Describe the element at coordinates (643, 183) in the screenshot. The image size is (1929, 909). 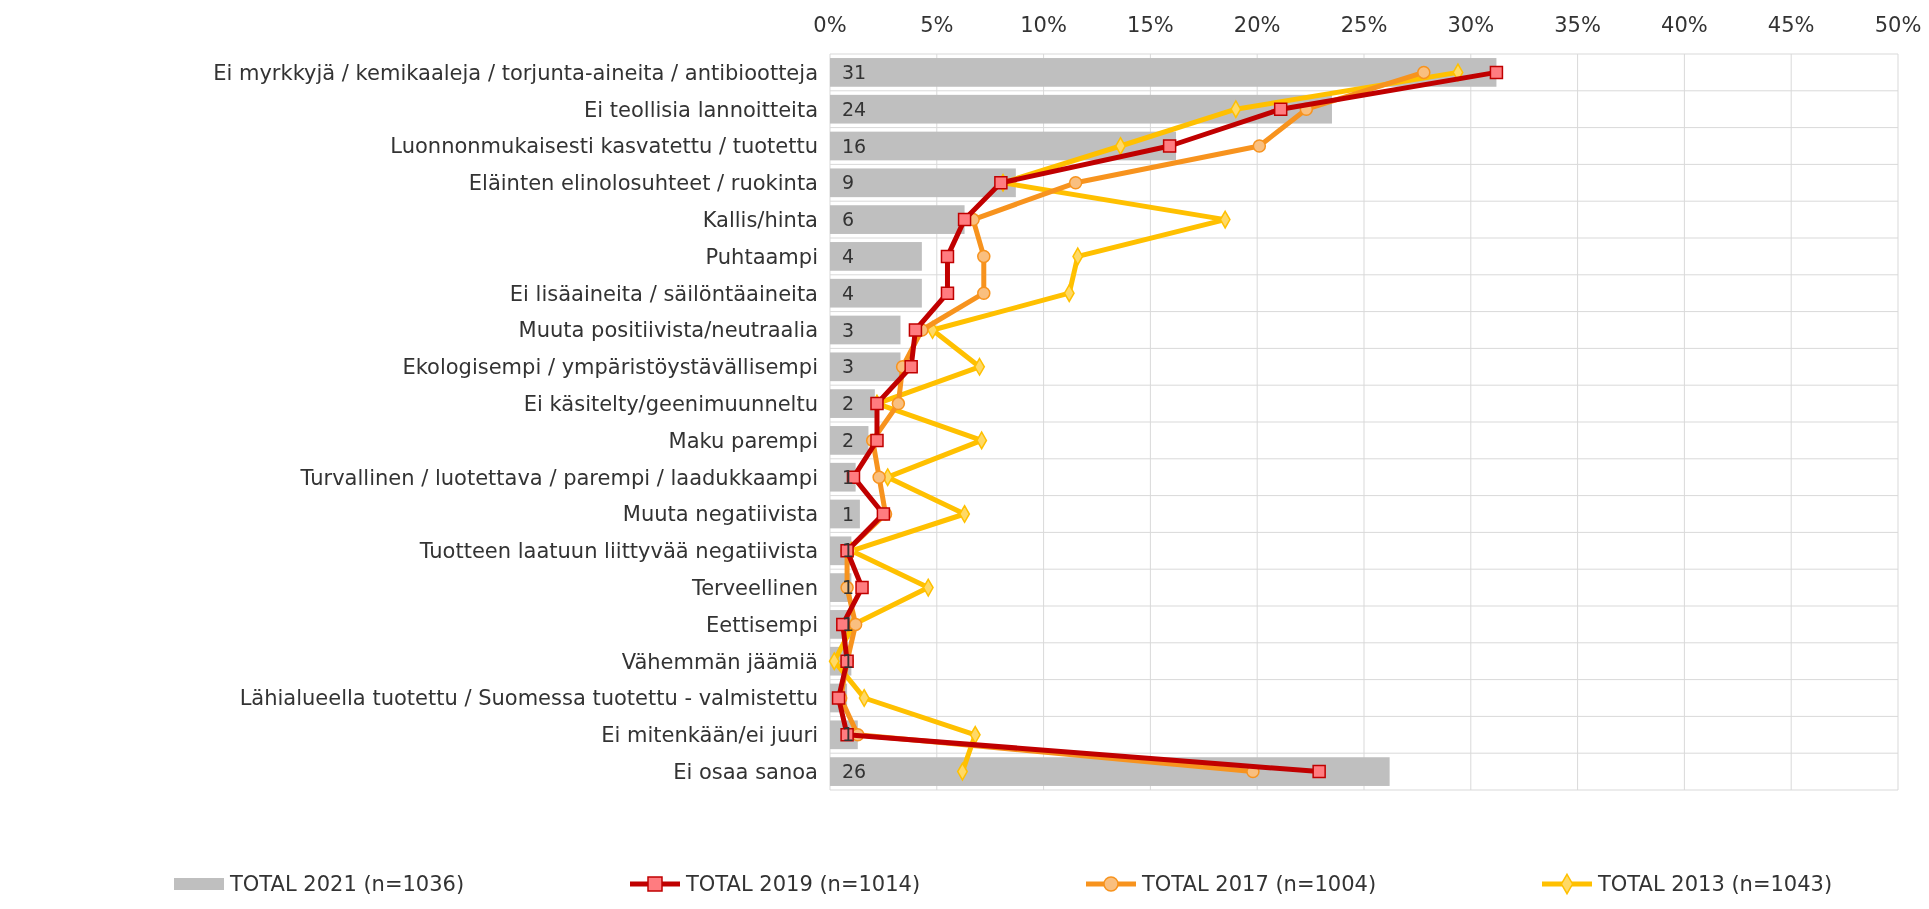
I see `y-tick-label: Eläinten elinolosuhteet / ruokinta` at that location.